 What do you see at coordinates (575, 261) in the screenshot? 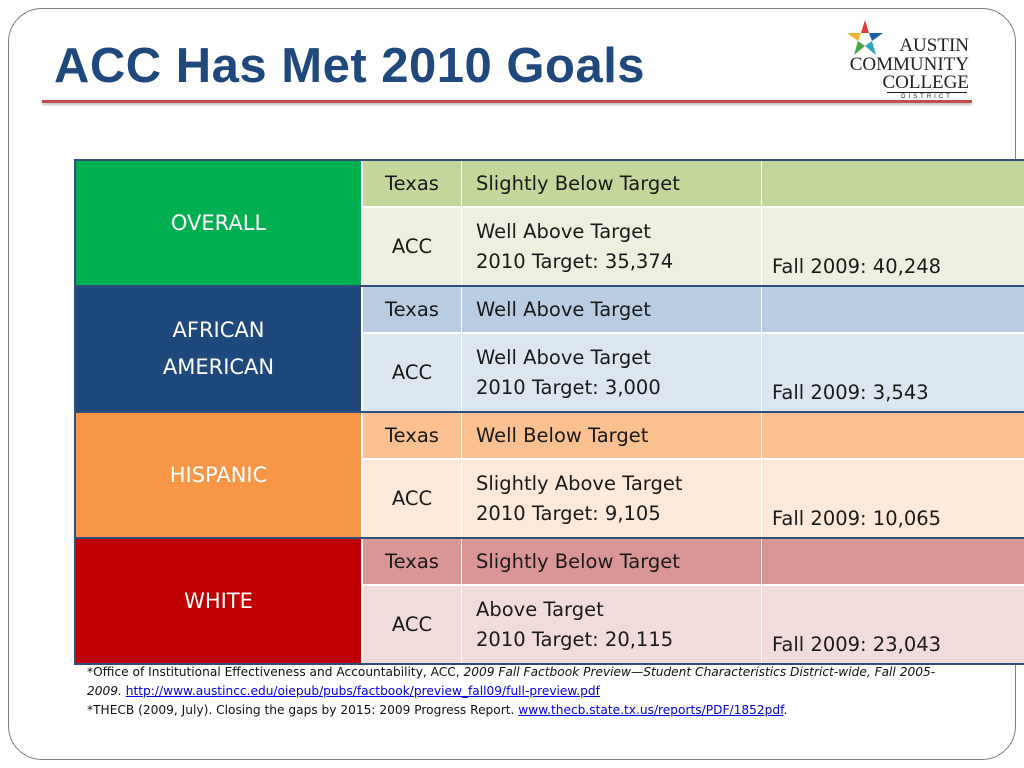
I see `target-text: 2010 Target: 35,374` at bounding box center [575, 261].